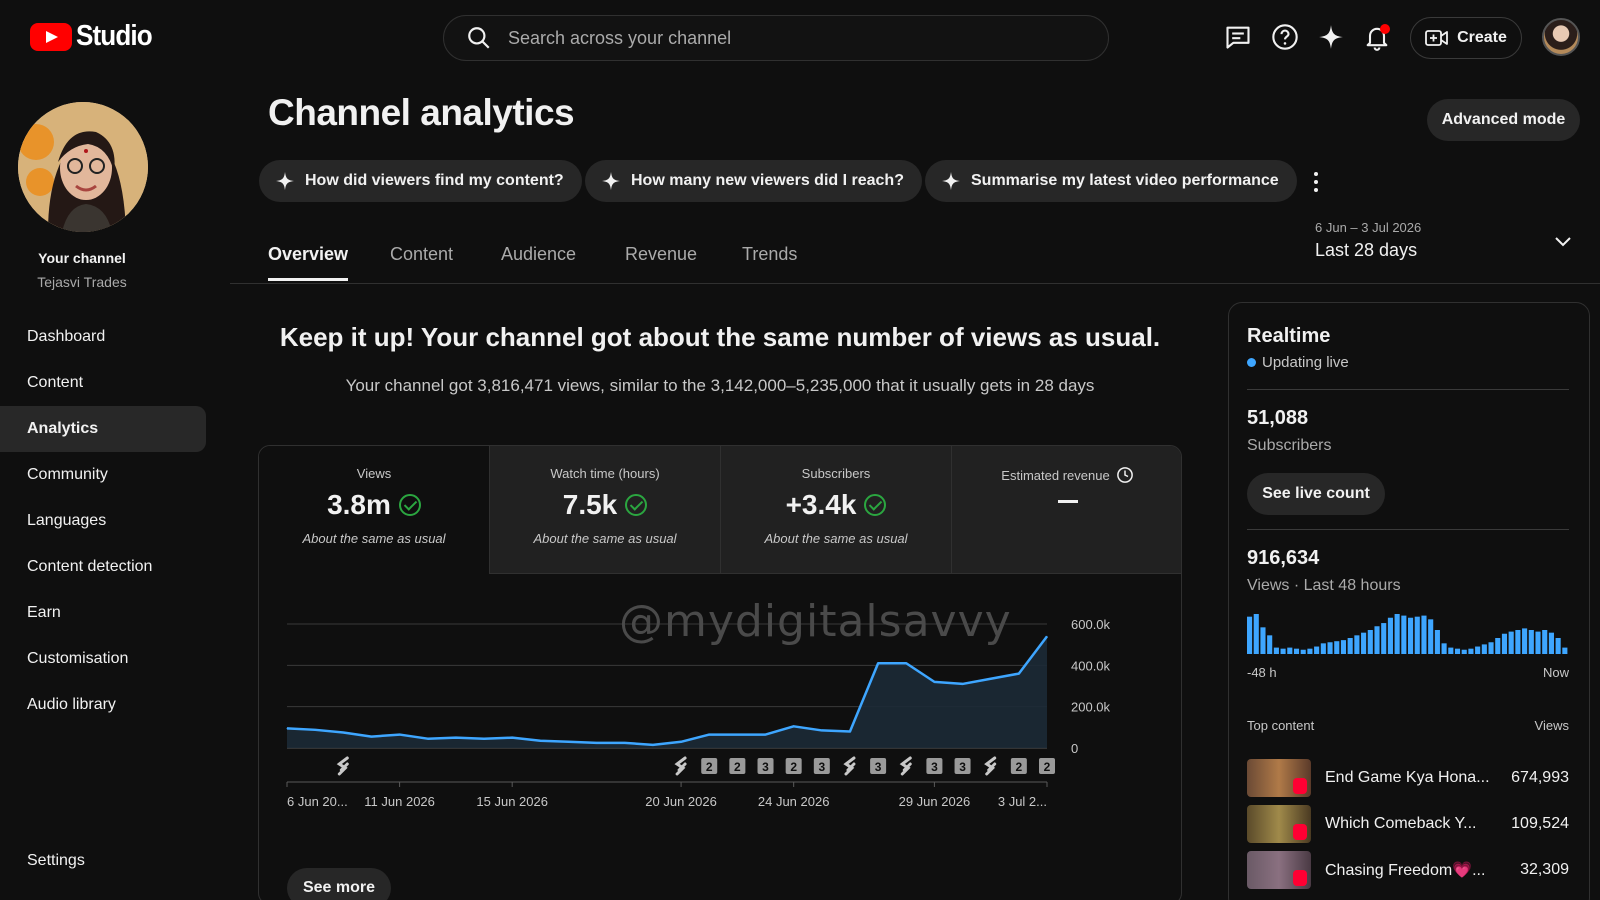 The height and width of the screenshot is (900, 1600). Describe the element at coordinates (935, 801) in the screenshot. I see `x-tick-label: 29 Jun 2026` at that location.